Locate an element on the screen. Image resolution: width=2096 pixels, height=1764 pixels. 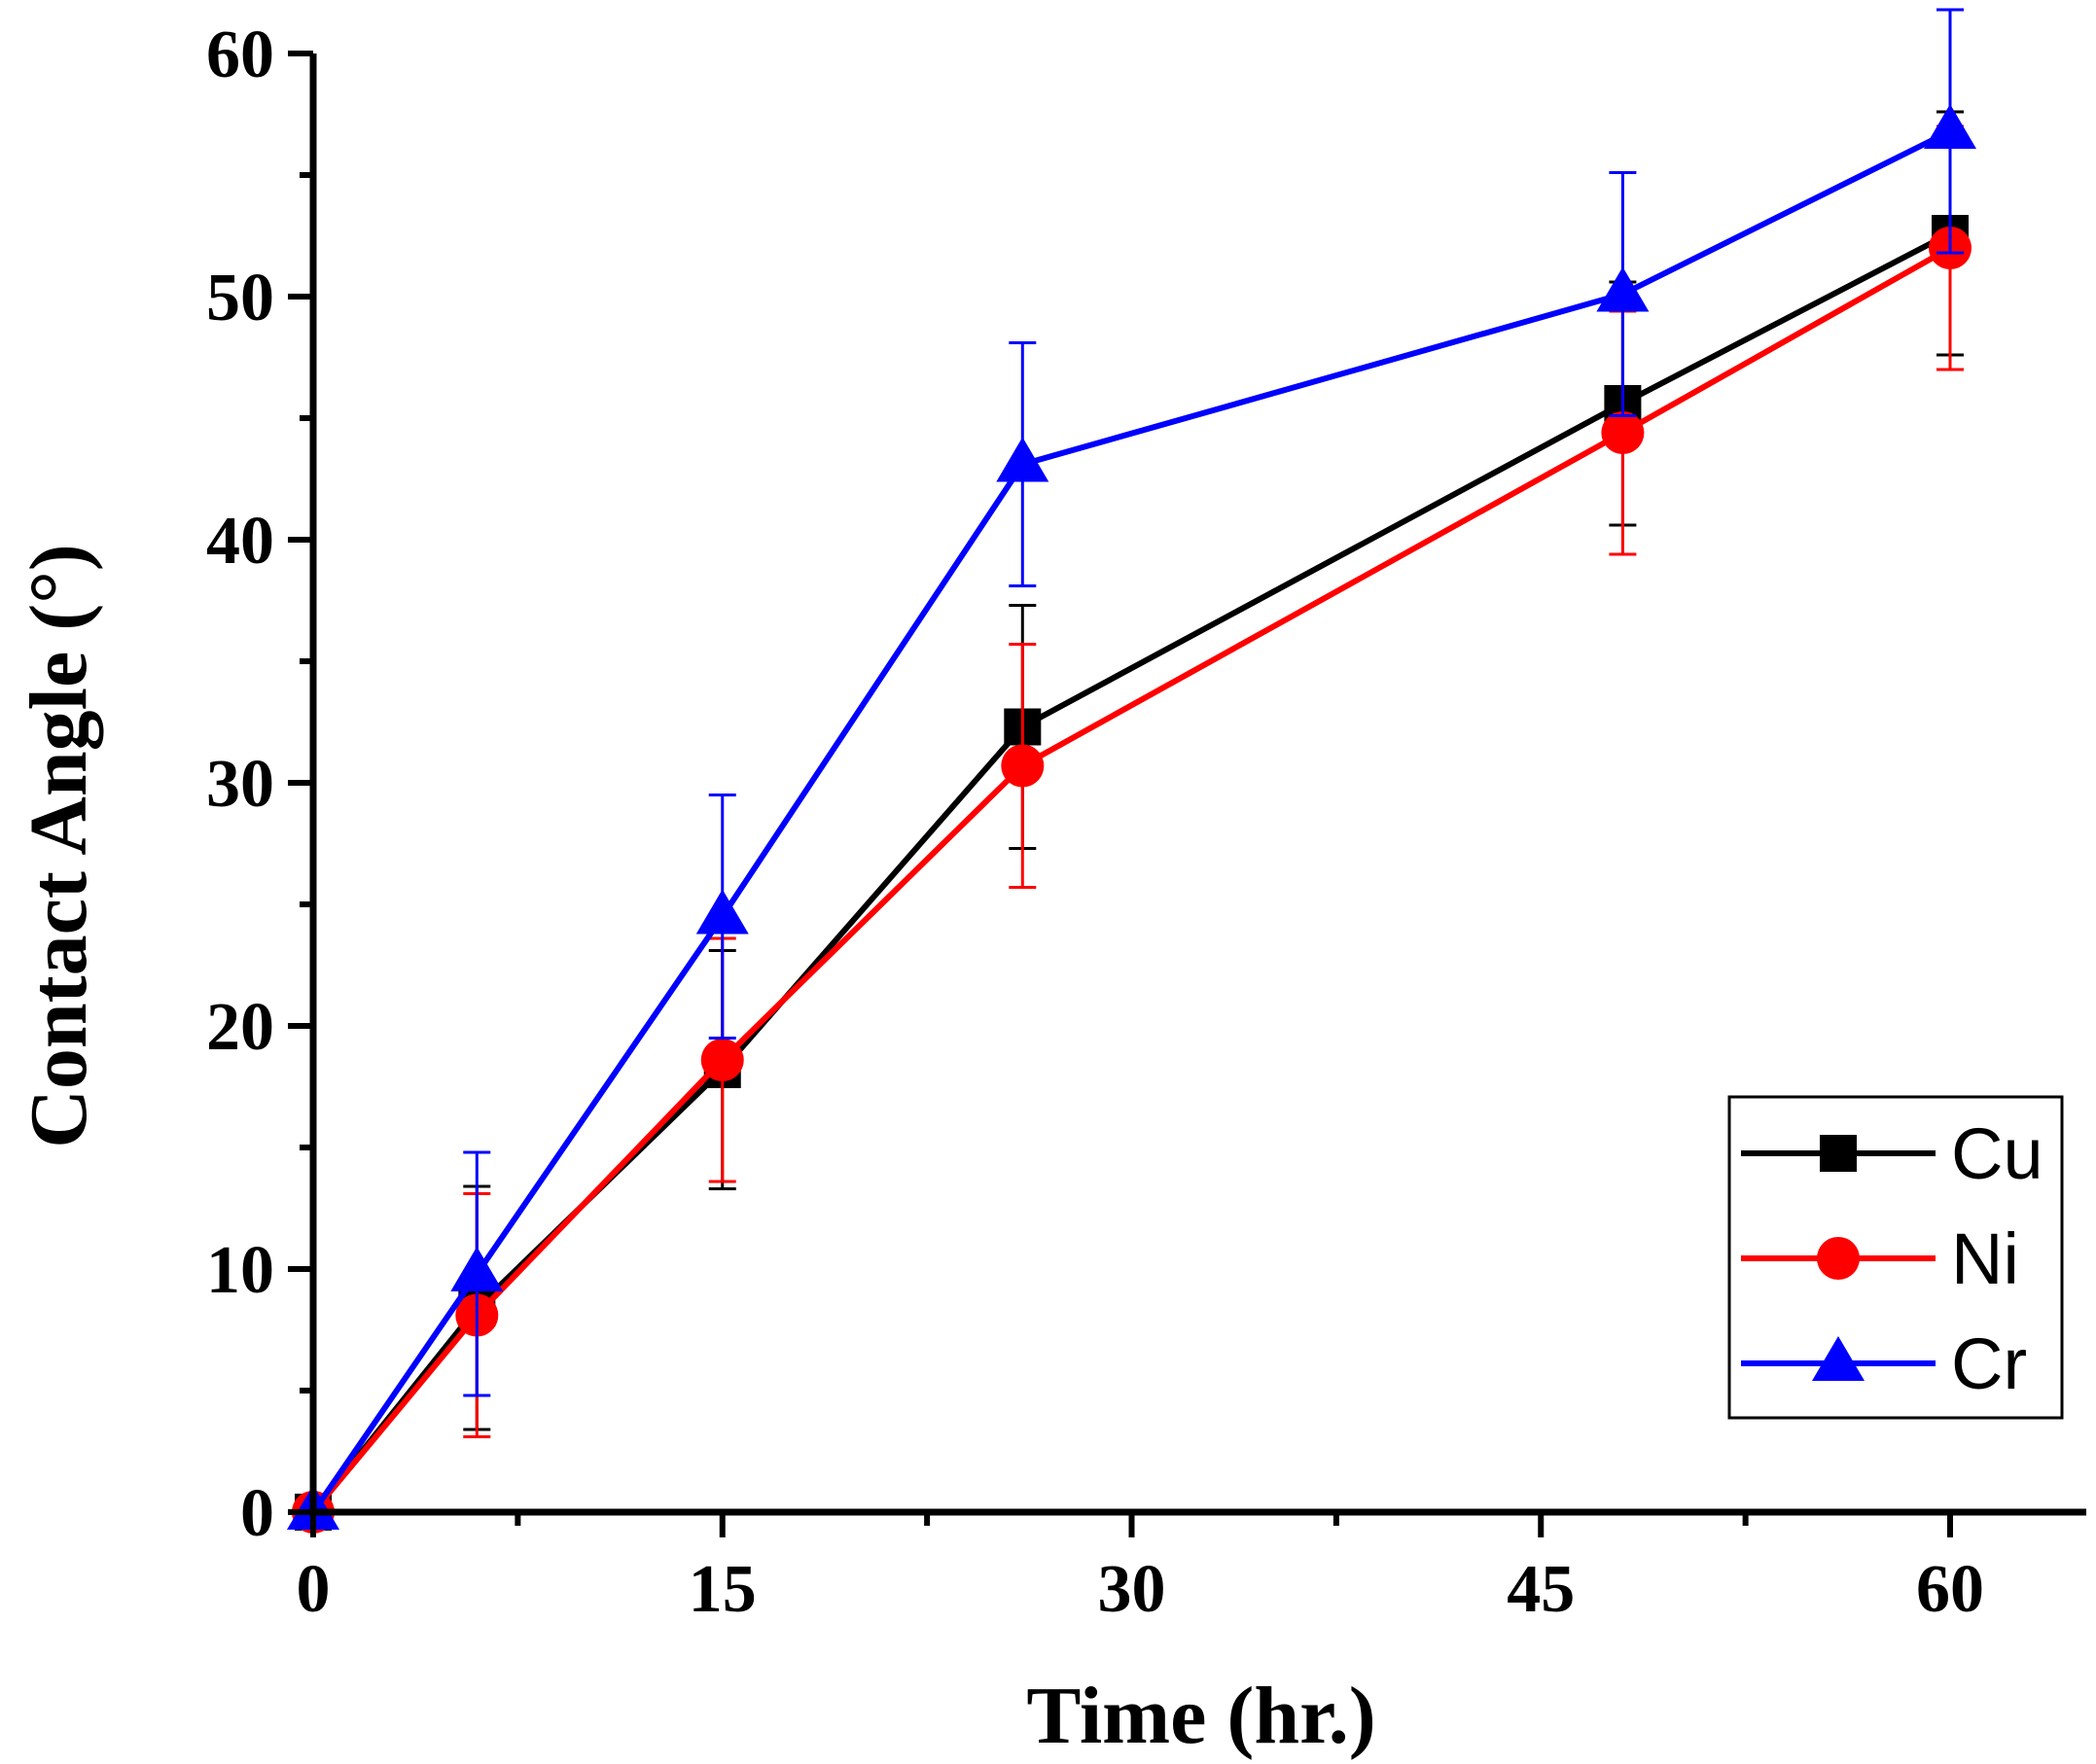
y-tick-label: 10 is located at coordinates (240, 1270).